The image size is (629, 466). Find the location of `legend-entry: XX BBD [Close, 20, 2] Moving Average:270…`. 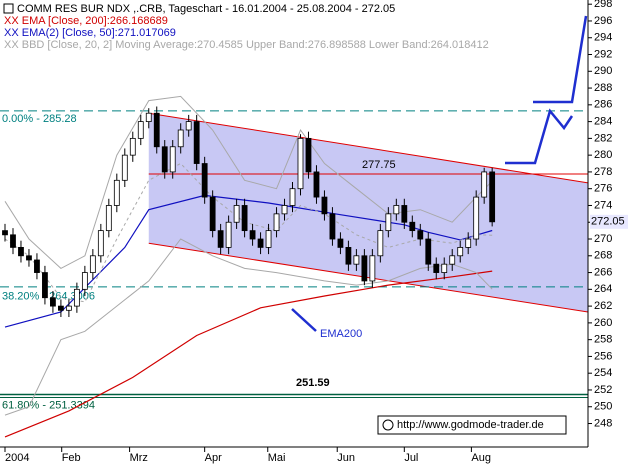

legend-entry: XX BBD [Close, 20, 2] Moving Average:270… is located at coordinates (246, 45).